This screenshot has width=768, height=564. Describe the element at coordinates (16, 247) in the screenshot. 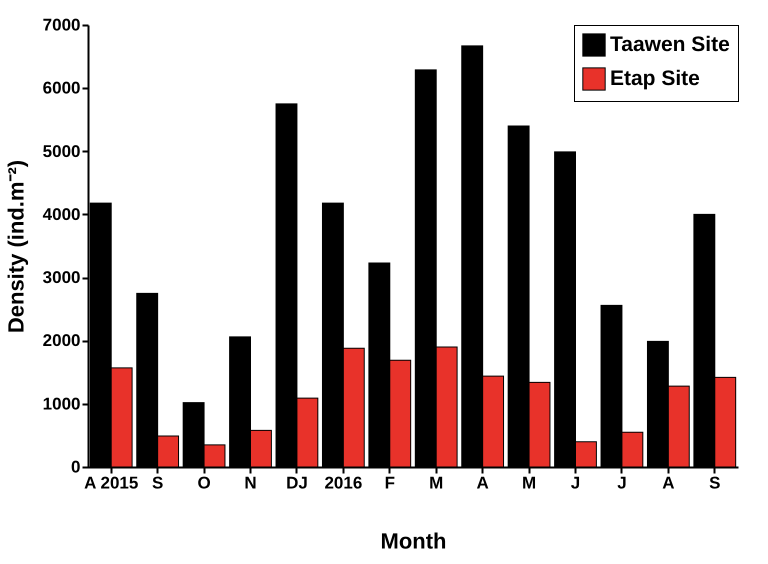

I see `y-axis-title: Density (ind.m⁻²)` at that location.